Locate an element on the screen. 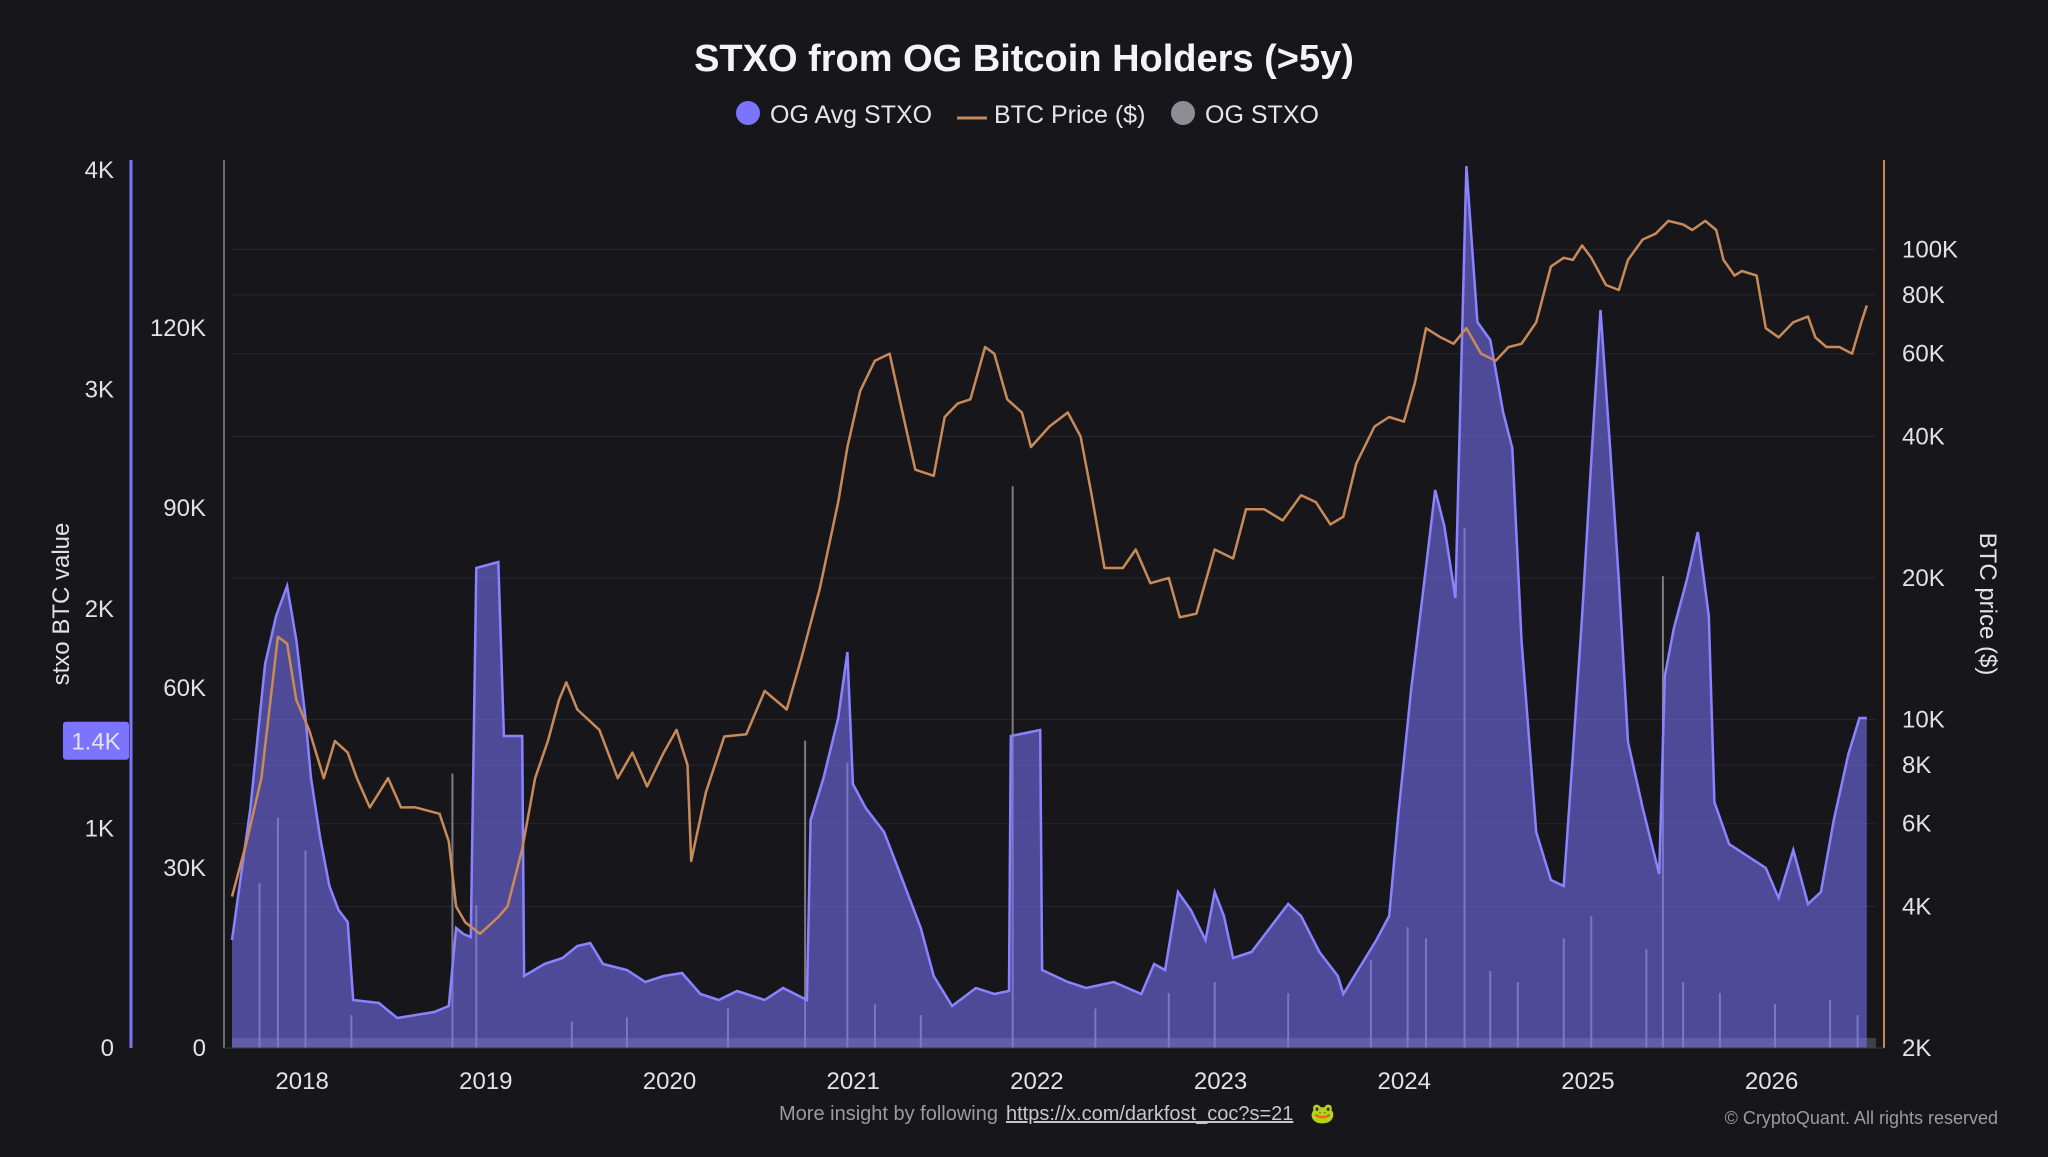 The image size is (2048, 1157). legend-entry-og-stxo: OG STXO is located at coordinates (1245, 115).